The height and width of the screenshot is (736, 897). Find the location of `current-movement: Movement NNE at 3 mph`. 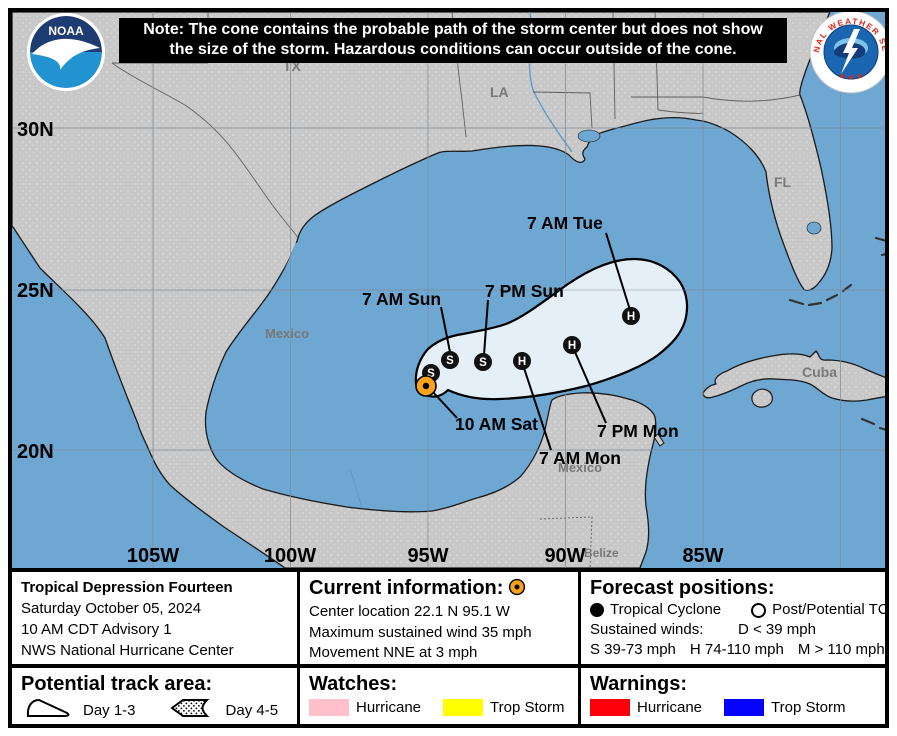

current-movement: Movement NNE at 3 mph is located at coordinates (393, 652).